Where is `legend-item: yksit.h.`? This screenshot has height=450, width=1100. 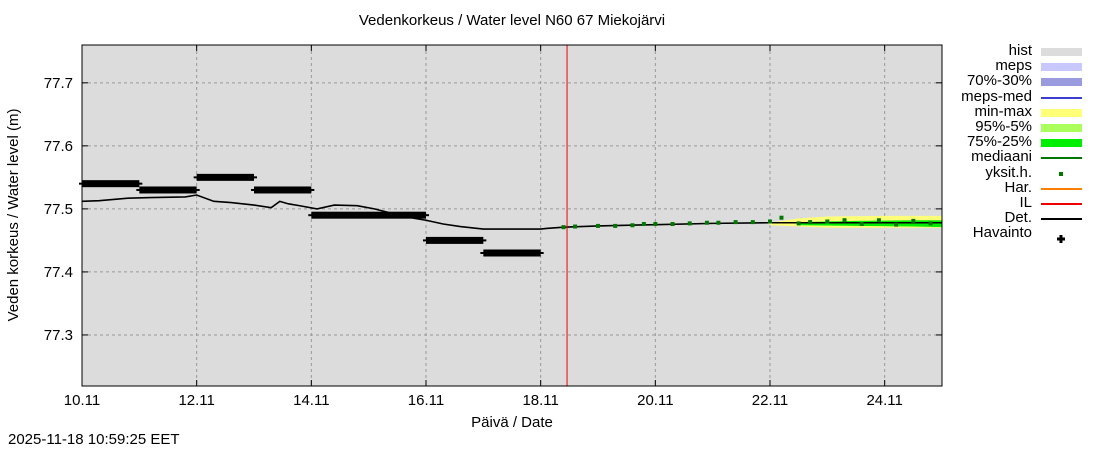 legend-item: yksit.h. is located at coordinates (1025, 172).